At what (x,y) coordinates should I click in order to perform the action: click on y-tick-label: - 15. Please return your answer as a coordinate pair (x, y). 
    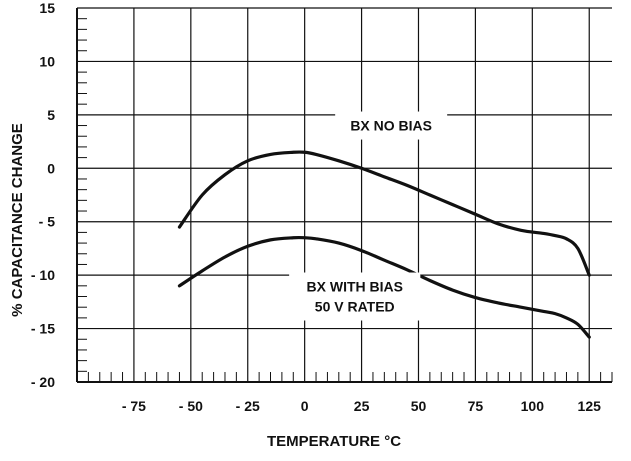
    Looking at the image, I should click on (43, 329).